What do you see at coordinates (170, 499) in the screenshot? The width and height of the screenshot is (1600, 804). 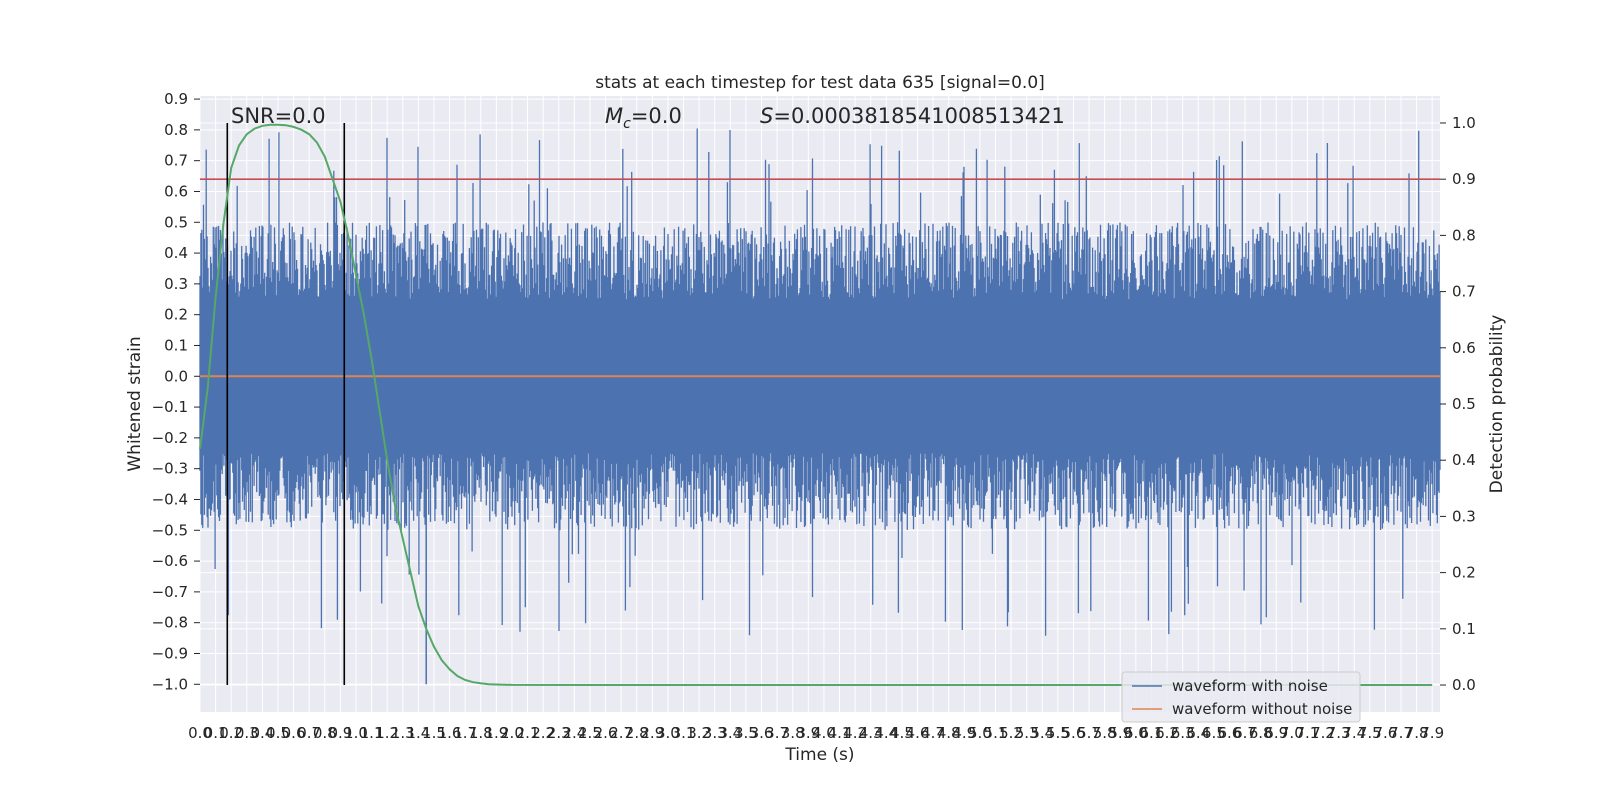 I see `y-tick-label: −0.4` at bounding box center [170, 499].